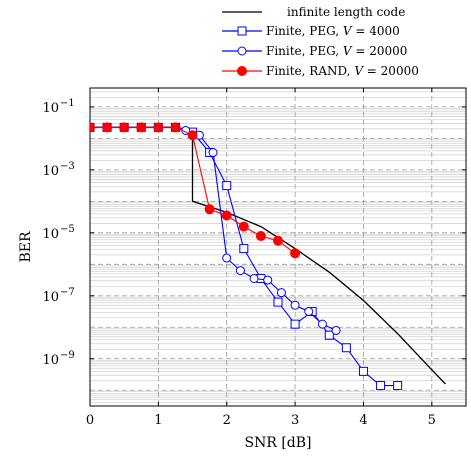 The width and height of the screenshot is (471, 459). I want to click on x-tick-label: 1, so click(158, 420).